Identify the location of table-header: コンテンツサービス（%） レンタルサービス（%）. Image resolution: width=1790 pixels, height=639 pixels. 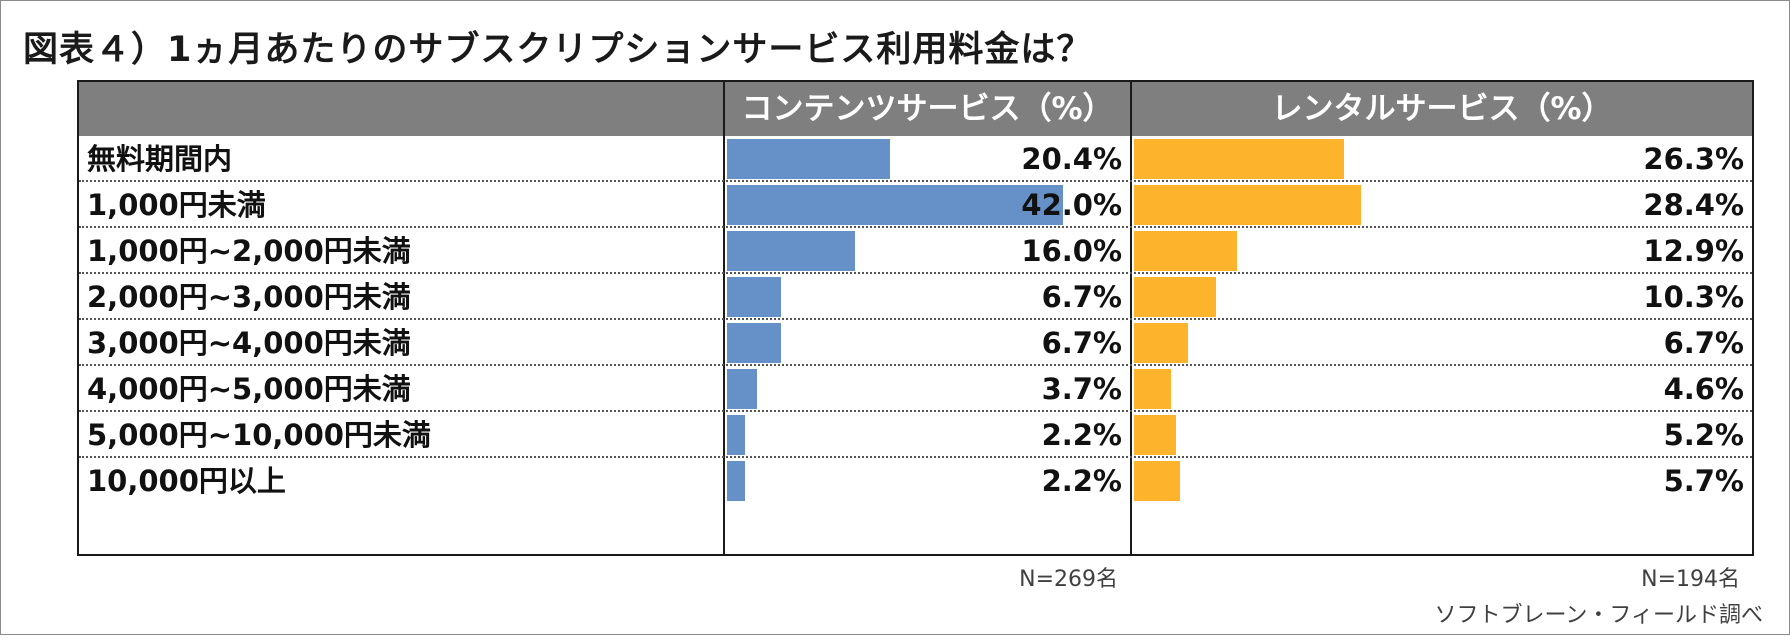
(915, 109).